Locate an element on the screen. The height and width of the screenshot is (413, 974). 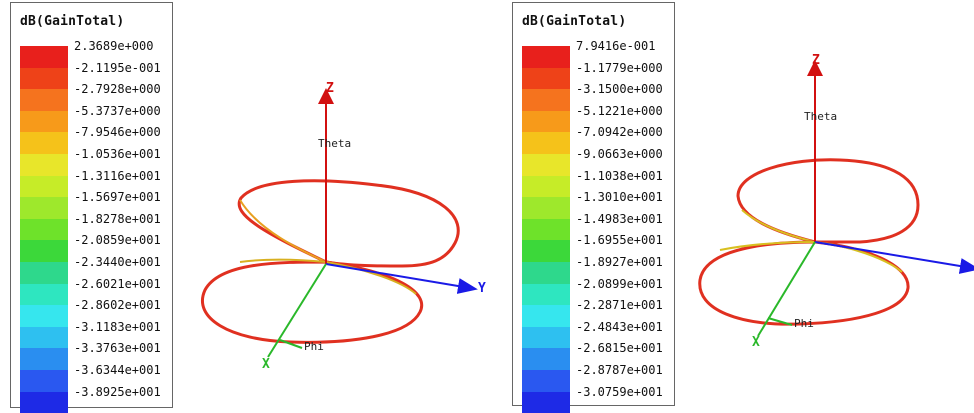
scale-label: -2.0899e+001 is located at coordinates (619, 284).